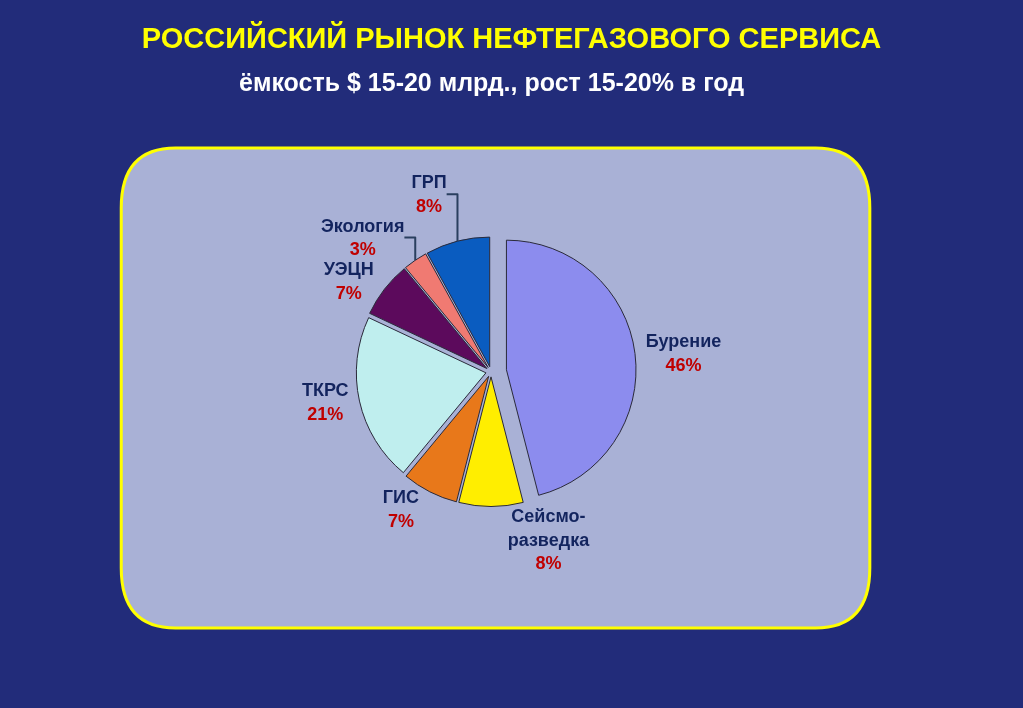  What do you see at coordinates (429, 182) in the screenshot?
I see `slice-label: ГРП` at bounding box center [429, 182].